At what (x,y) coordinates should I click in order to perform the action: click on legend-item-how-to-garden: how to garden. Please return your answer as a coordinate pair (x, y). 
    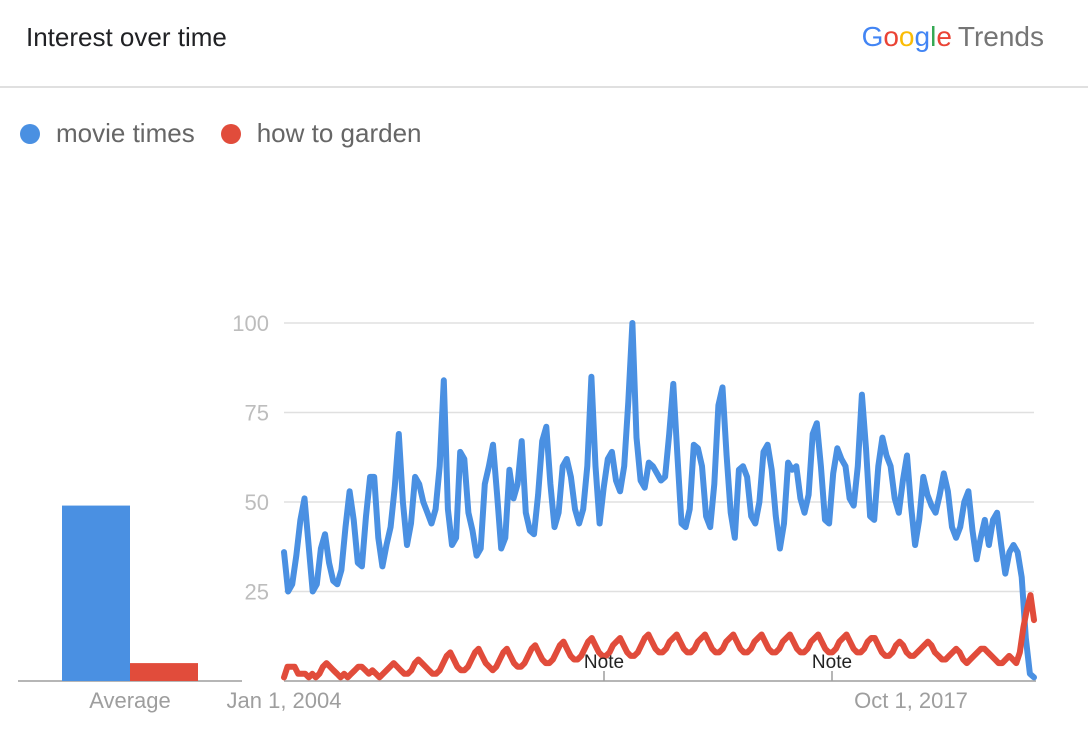
    Looking at the image, I should click on (321, 133).